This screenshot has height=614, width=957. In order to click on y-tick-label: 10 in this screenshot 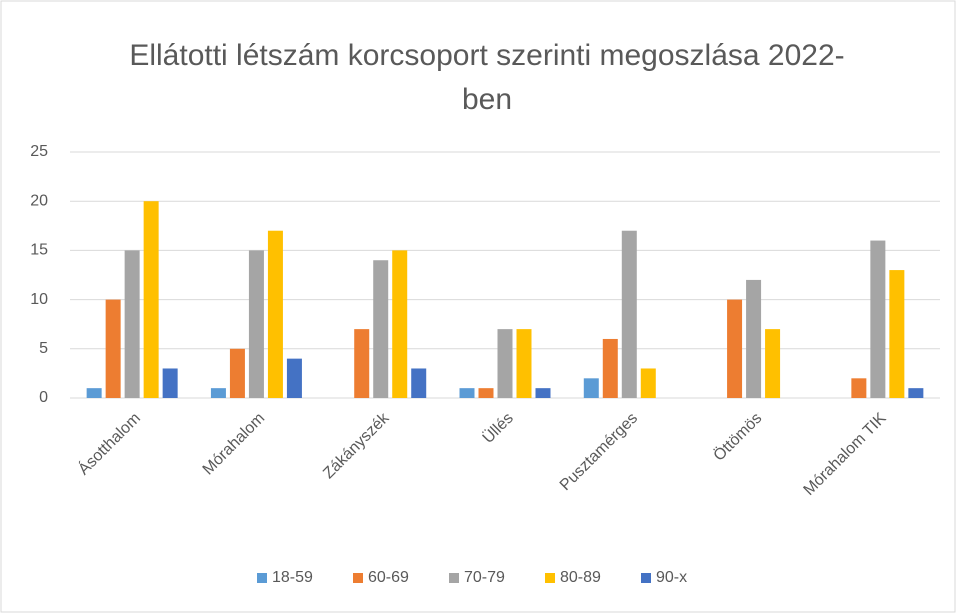, I will do `click(39, 299)`.